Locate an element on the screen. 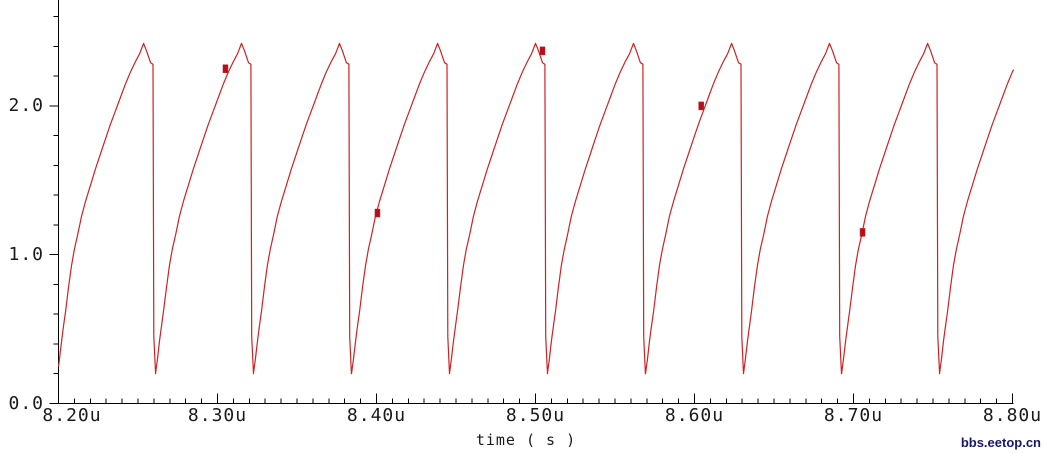 The height and width of the screenshot is (453, 1045). x-tick-label: 8.70u is located at coordinates (853, 415).